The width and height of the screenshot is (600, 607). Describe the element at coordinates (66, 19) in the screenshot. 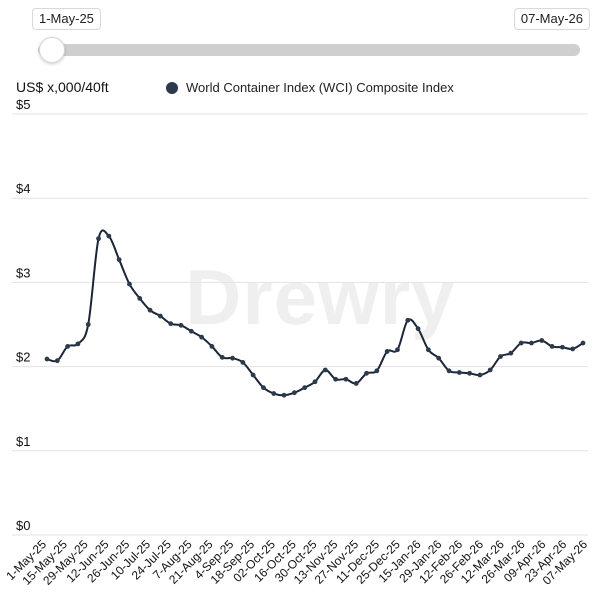

I see `date-range-start-label: 1-May-25` at that location.